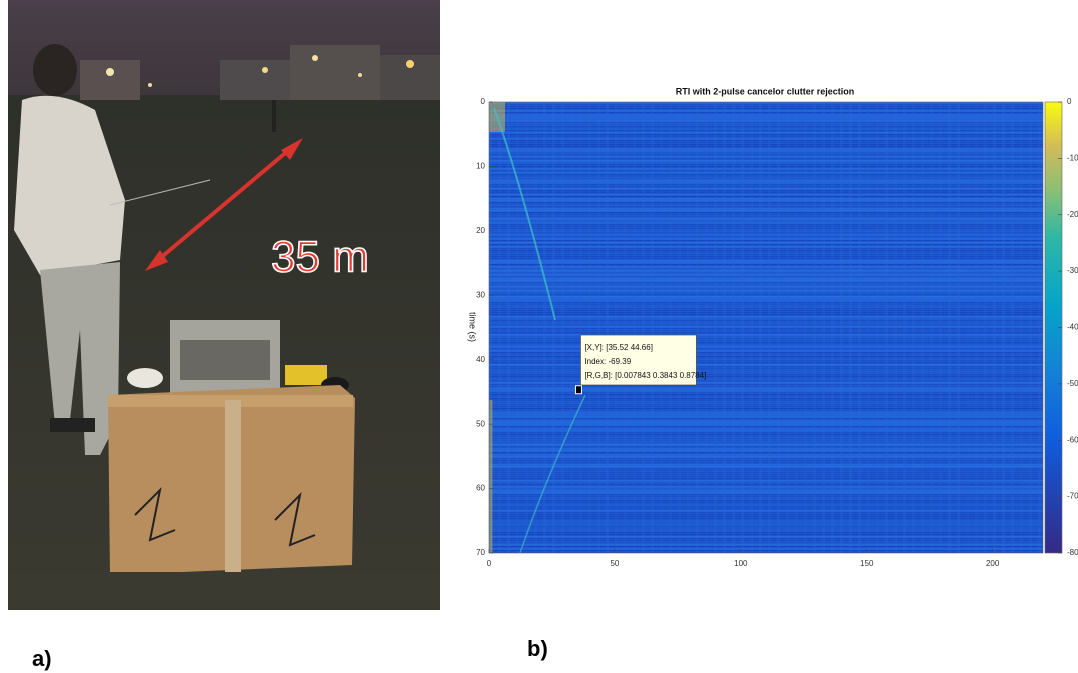 The width and height of the screenshot is (1078, 673). What do you see at coordinates (867, 563) in the screenshot?
I see `x-tick-label: 150` at bounding box center [867, 563].